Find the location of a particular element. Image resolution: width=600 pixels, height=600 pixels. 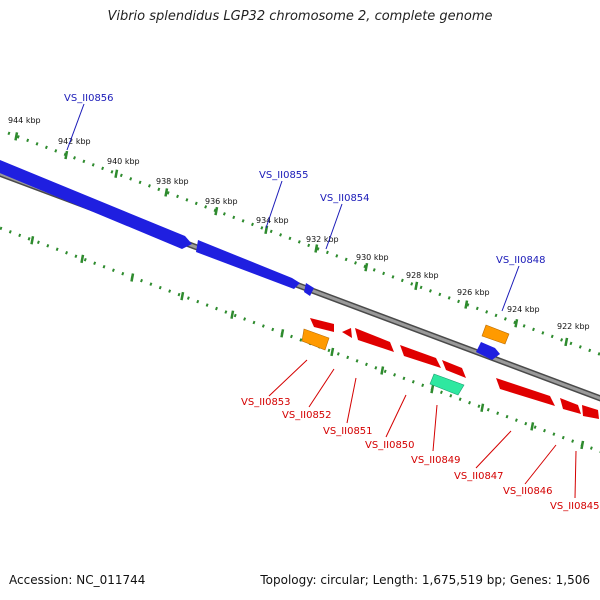

tick-label-926: 926 kbp is located at coordinates (473, 292).